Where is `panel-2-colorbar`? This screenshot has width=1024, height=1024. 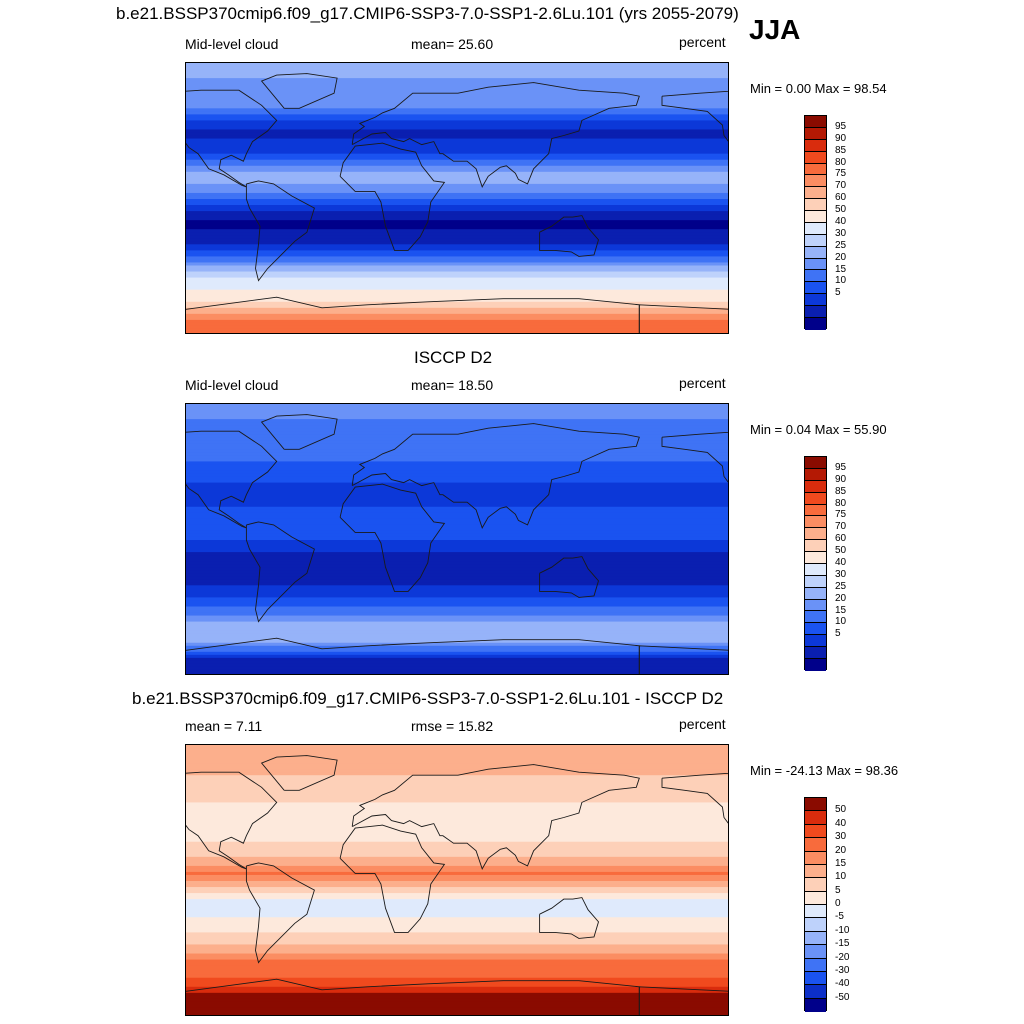 panel-2-colorbar is located at coordinates (815, 563).